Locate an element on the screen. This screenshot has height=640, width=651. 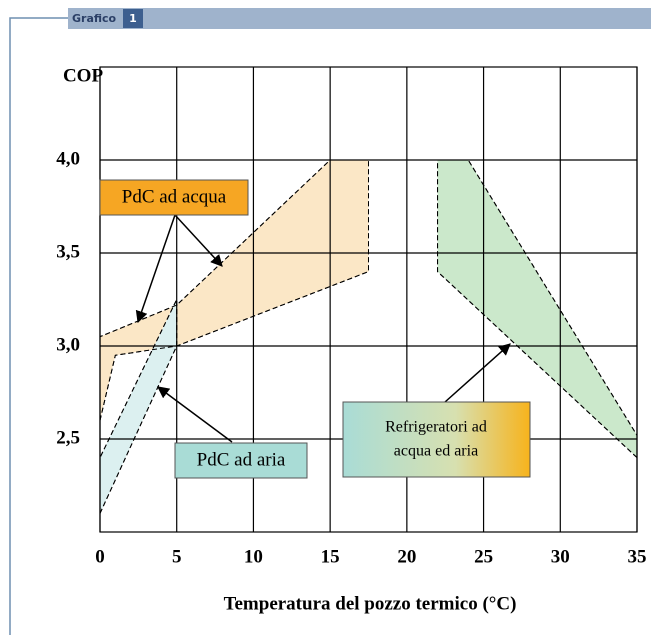
header-label: Grafico is located at coordinates (94, 18).